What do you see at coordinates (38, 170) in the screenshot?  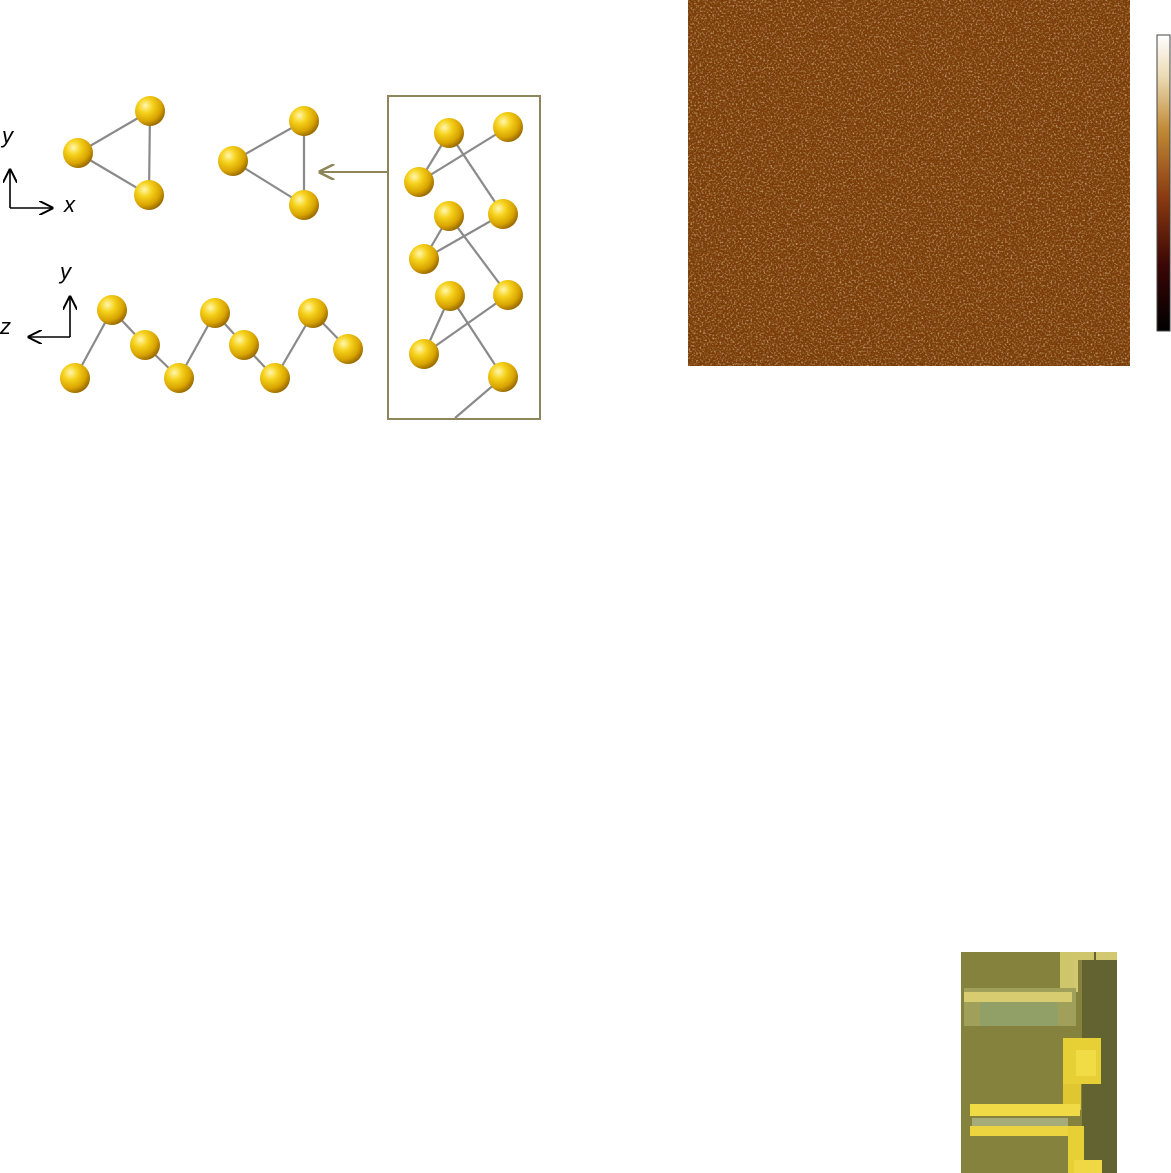 I see `axes-xy: y x` at bounding box center [38, 170].